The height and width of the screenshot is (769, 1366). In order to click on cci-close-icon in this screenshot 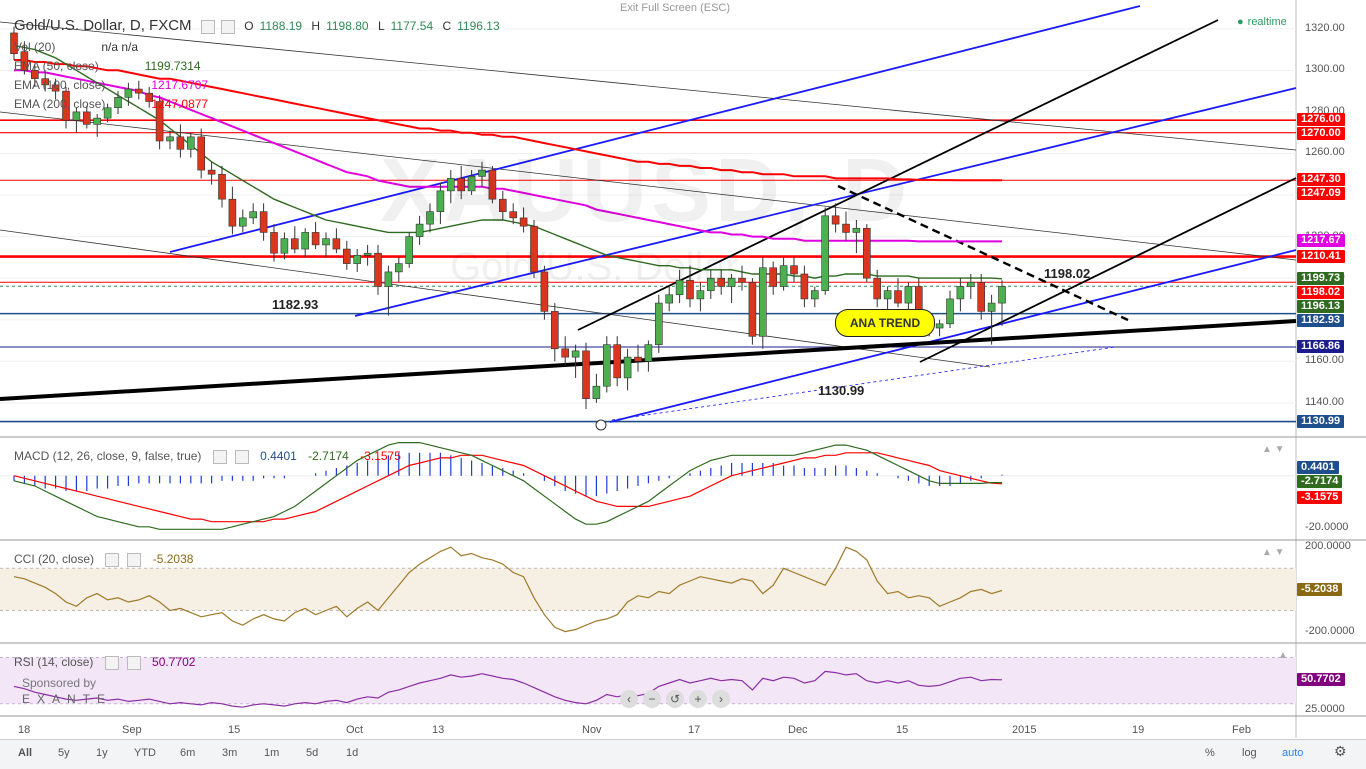, I will do `click(134, 559)`.